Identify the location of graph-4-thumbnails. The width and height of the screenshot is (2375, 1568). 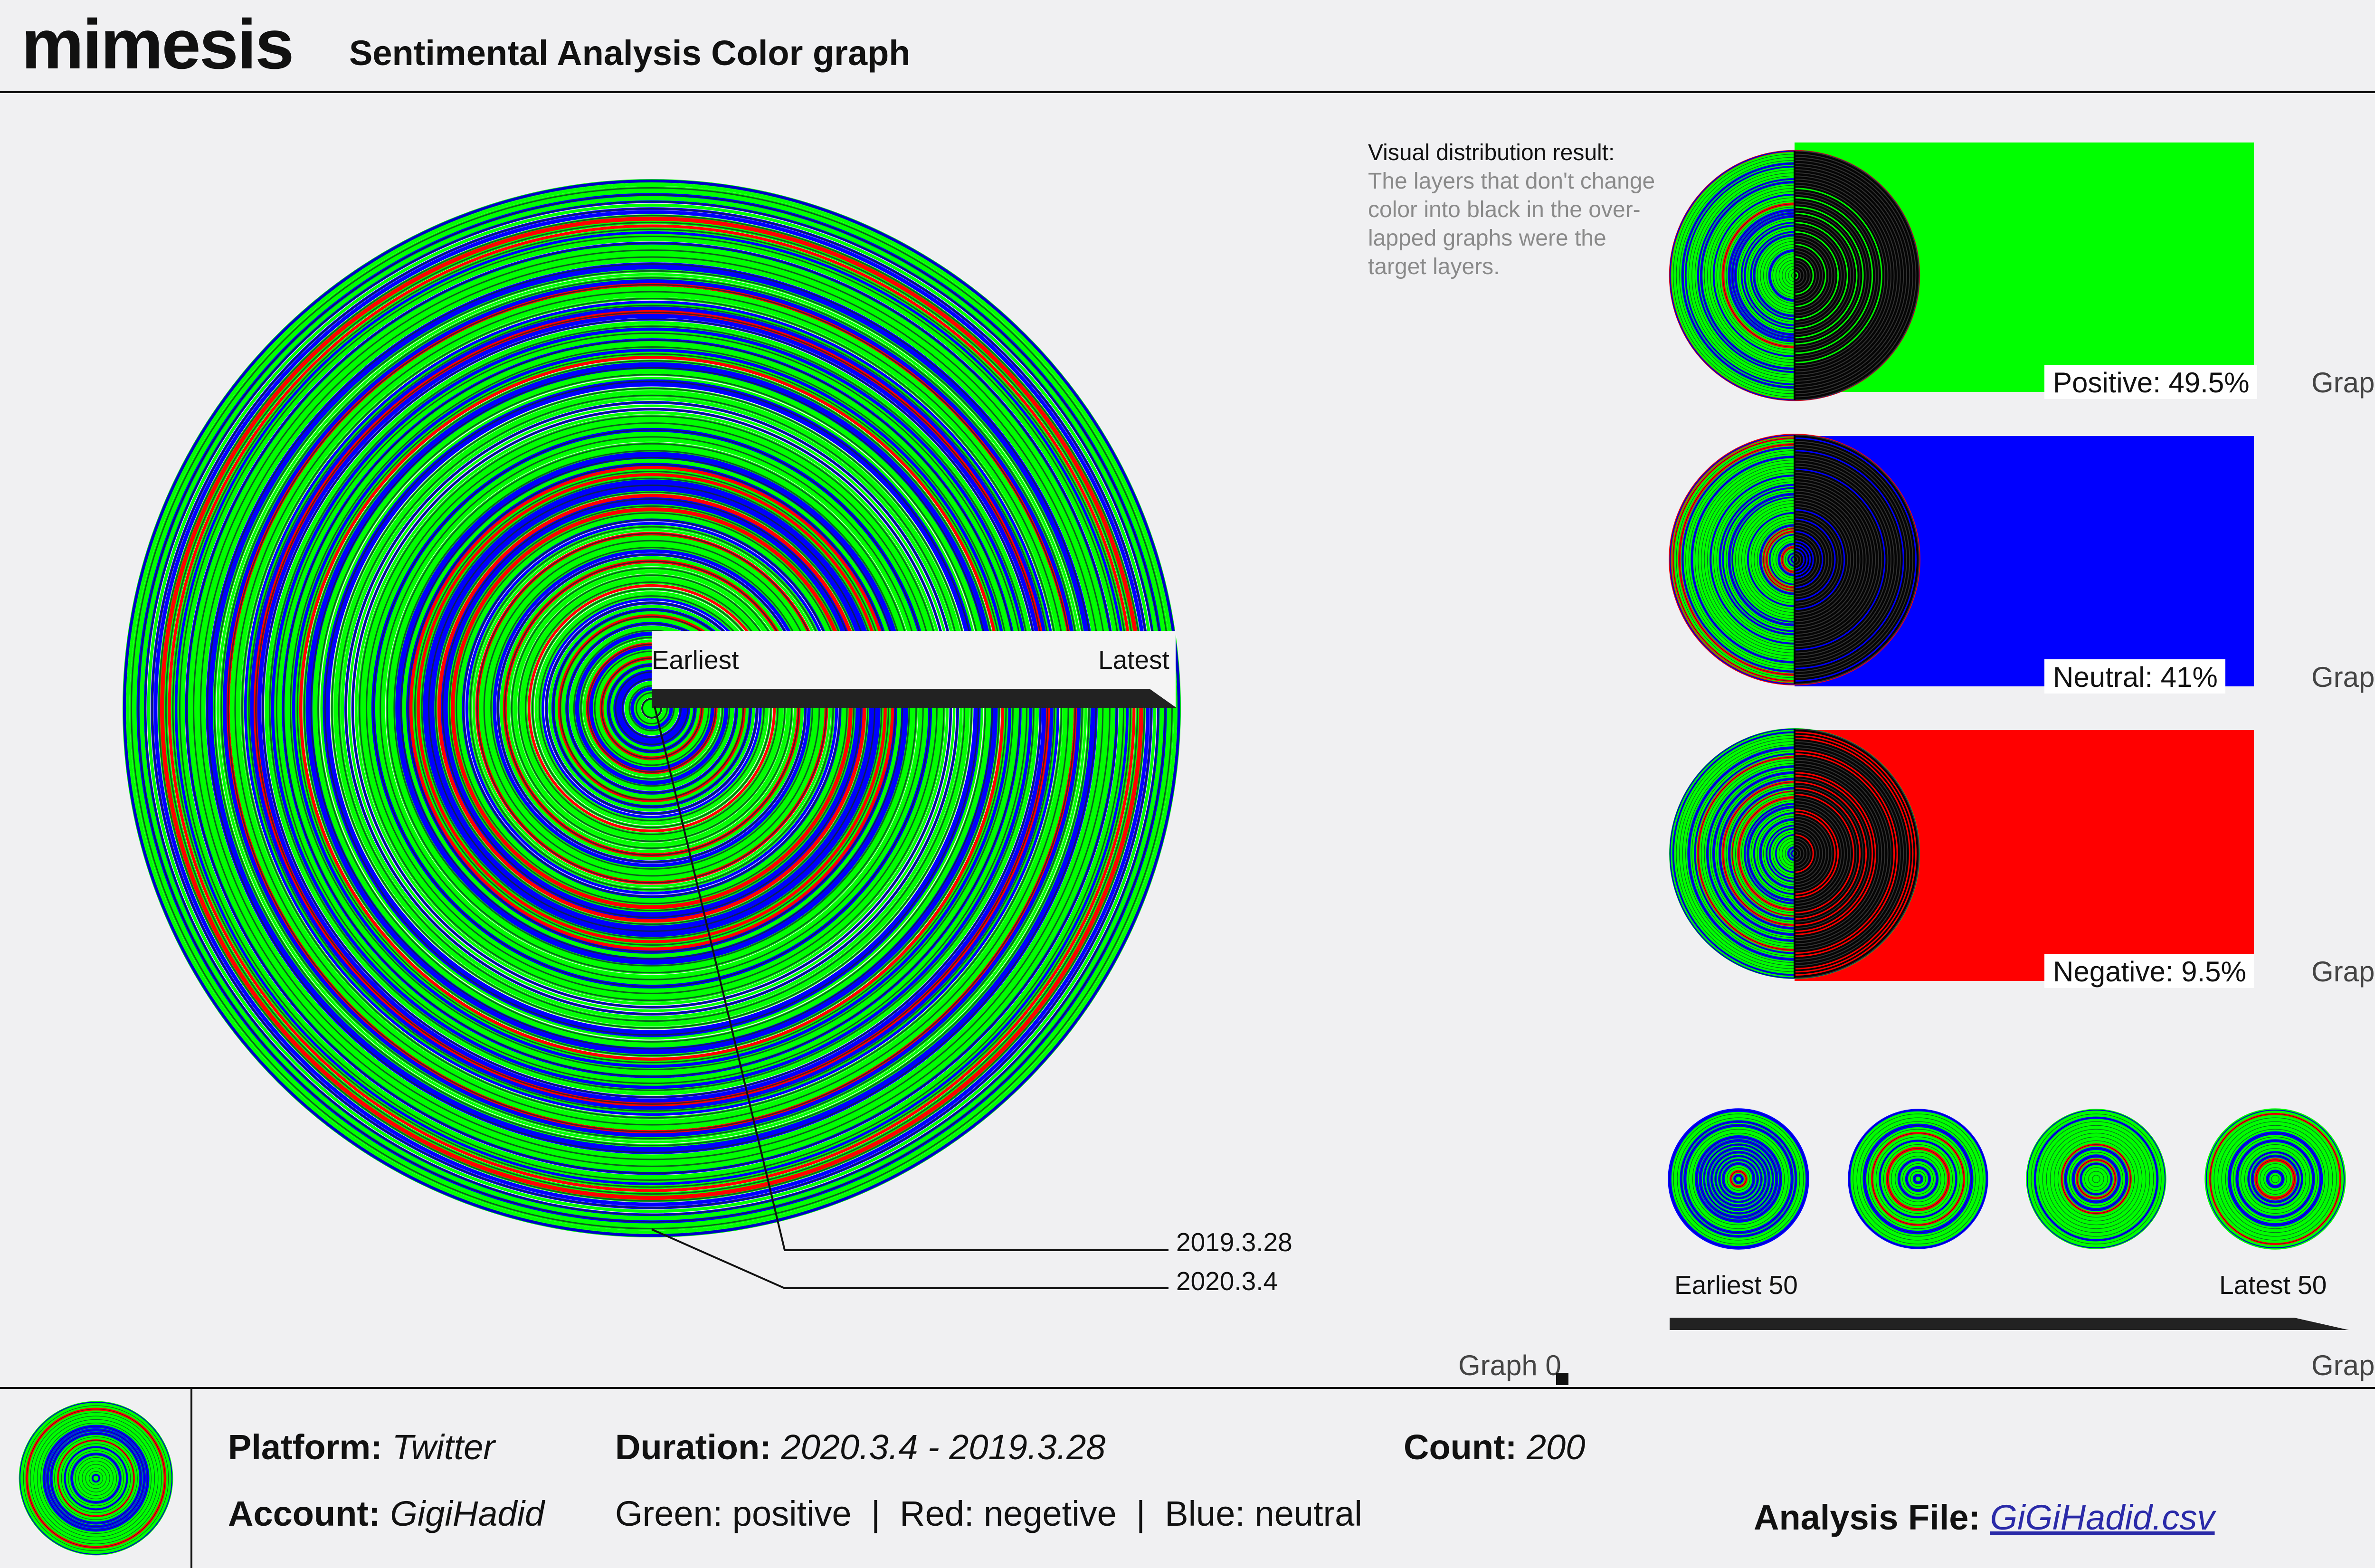
(2007, 1179).